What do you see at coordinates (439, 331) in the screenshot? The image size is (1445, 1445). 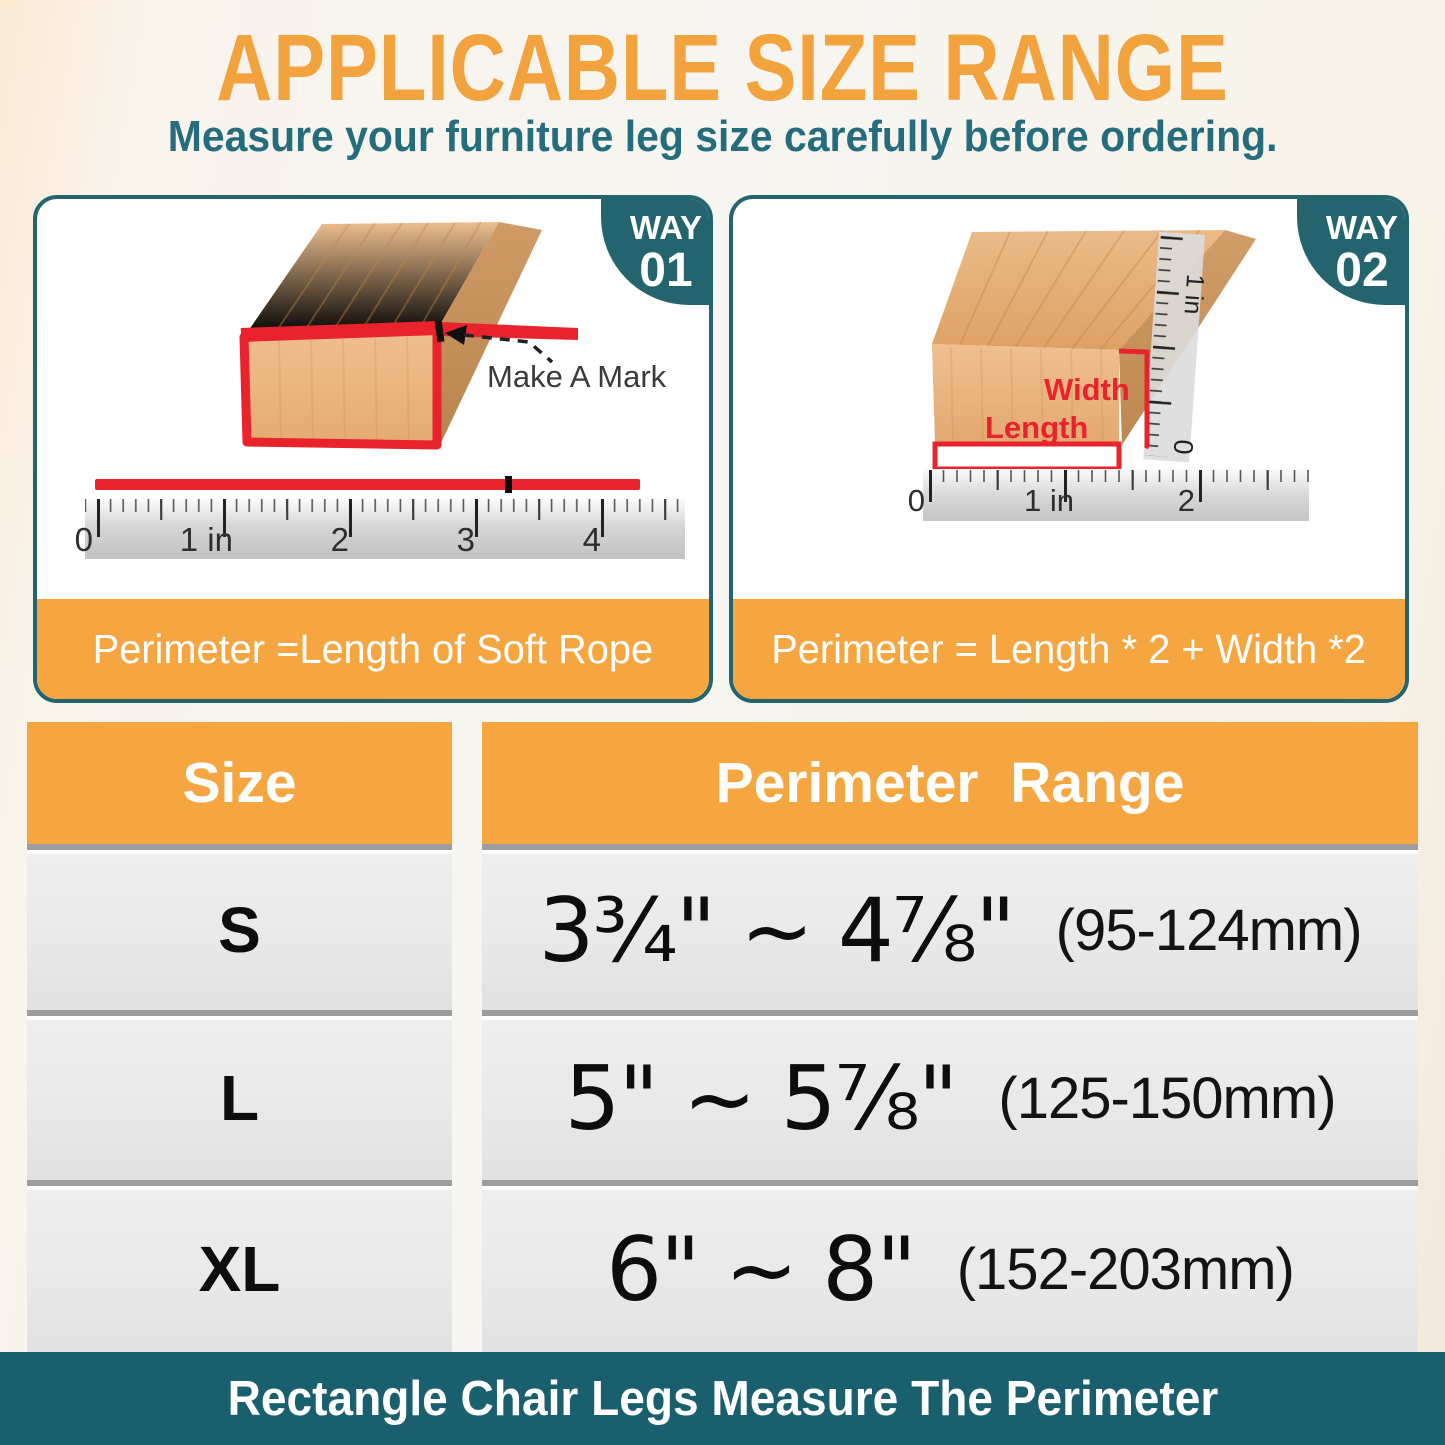 I see `way1-rope-mark` at bounding box center [439, 331].